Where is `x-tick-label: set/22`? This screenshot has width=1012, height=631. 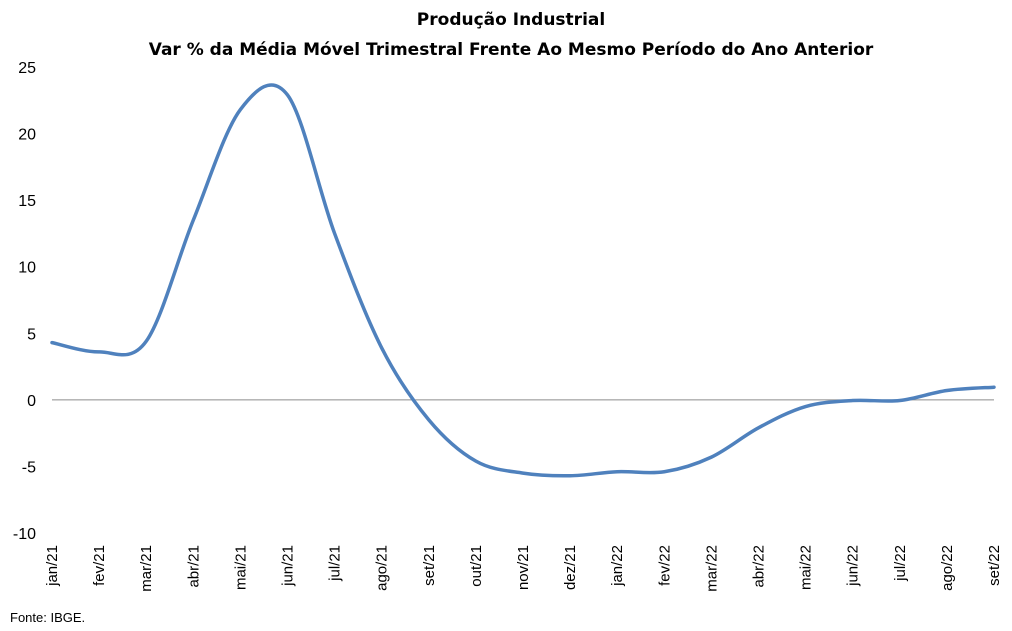
x-tick-label: set/22 is located at coordinates (994, 565).